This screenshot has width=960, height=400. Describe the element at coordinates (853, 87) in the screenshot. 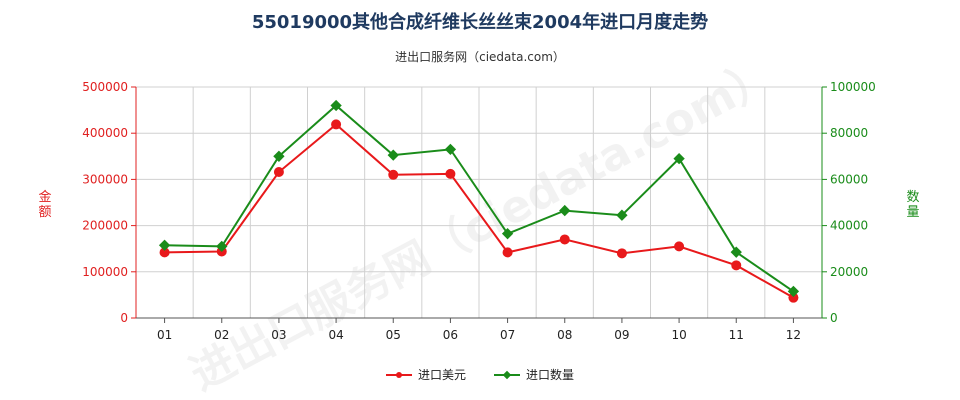

I see `right-tick-label: 100000` at that location.